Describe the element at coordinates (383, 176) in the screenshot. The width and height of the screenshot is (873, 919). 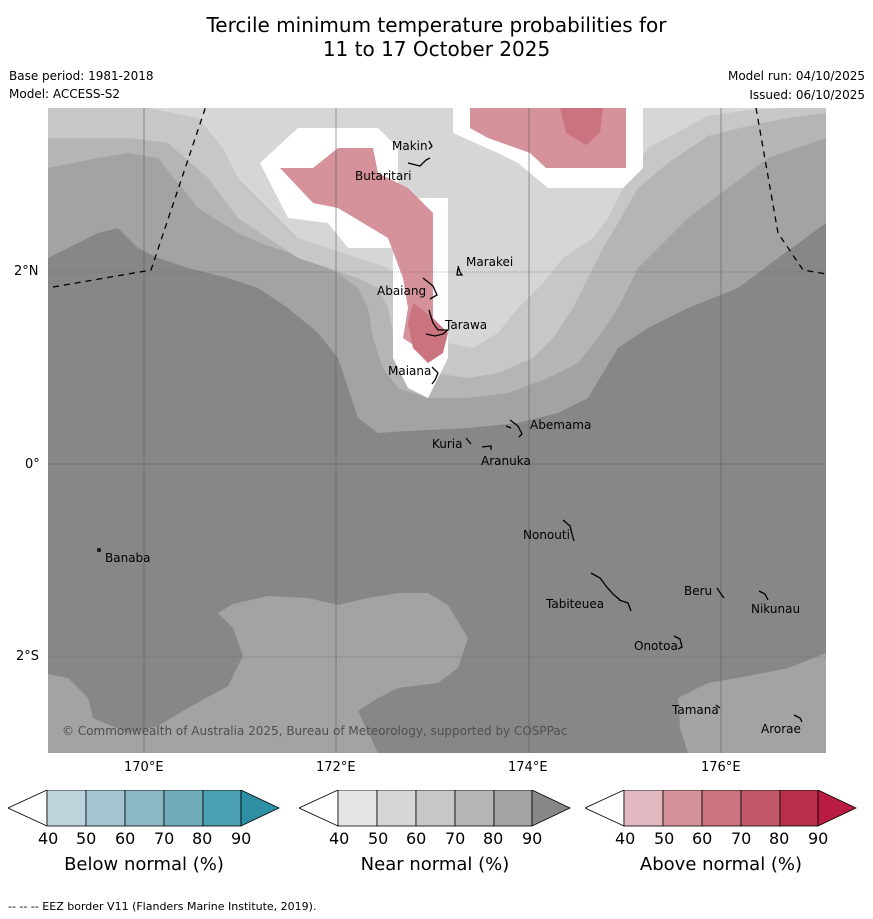
I see `place-label-butaritari: Butaritari` at that location.